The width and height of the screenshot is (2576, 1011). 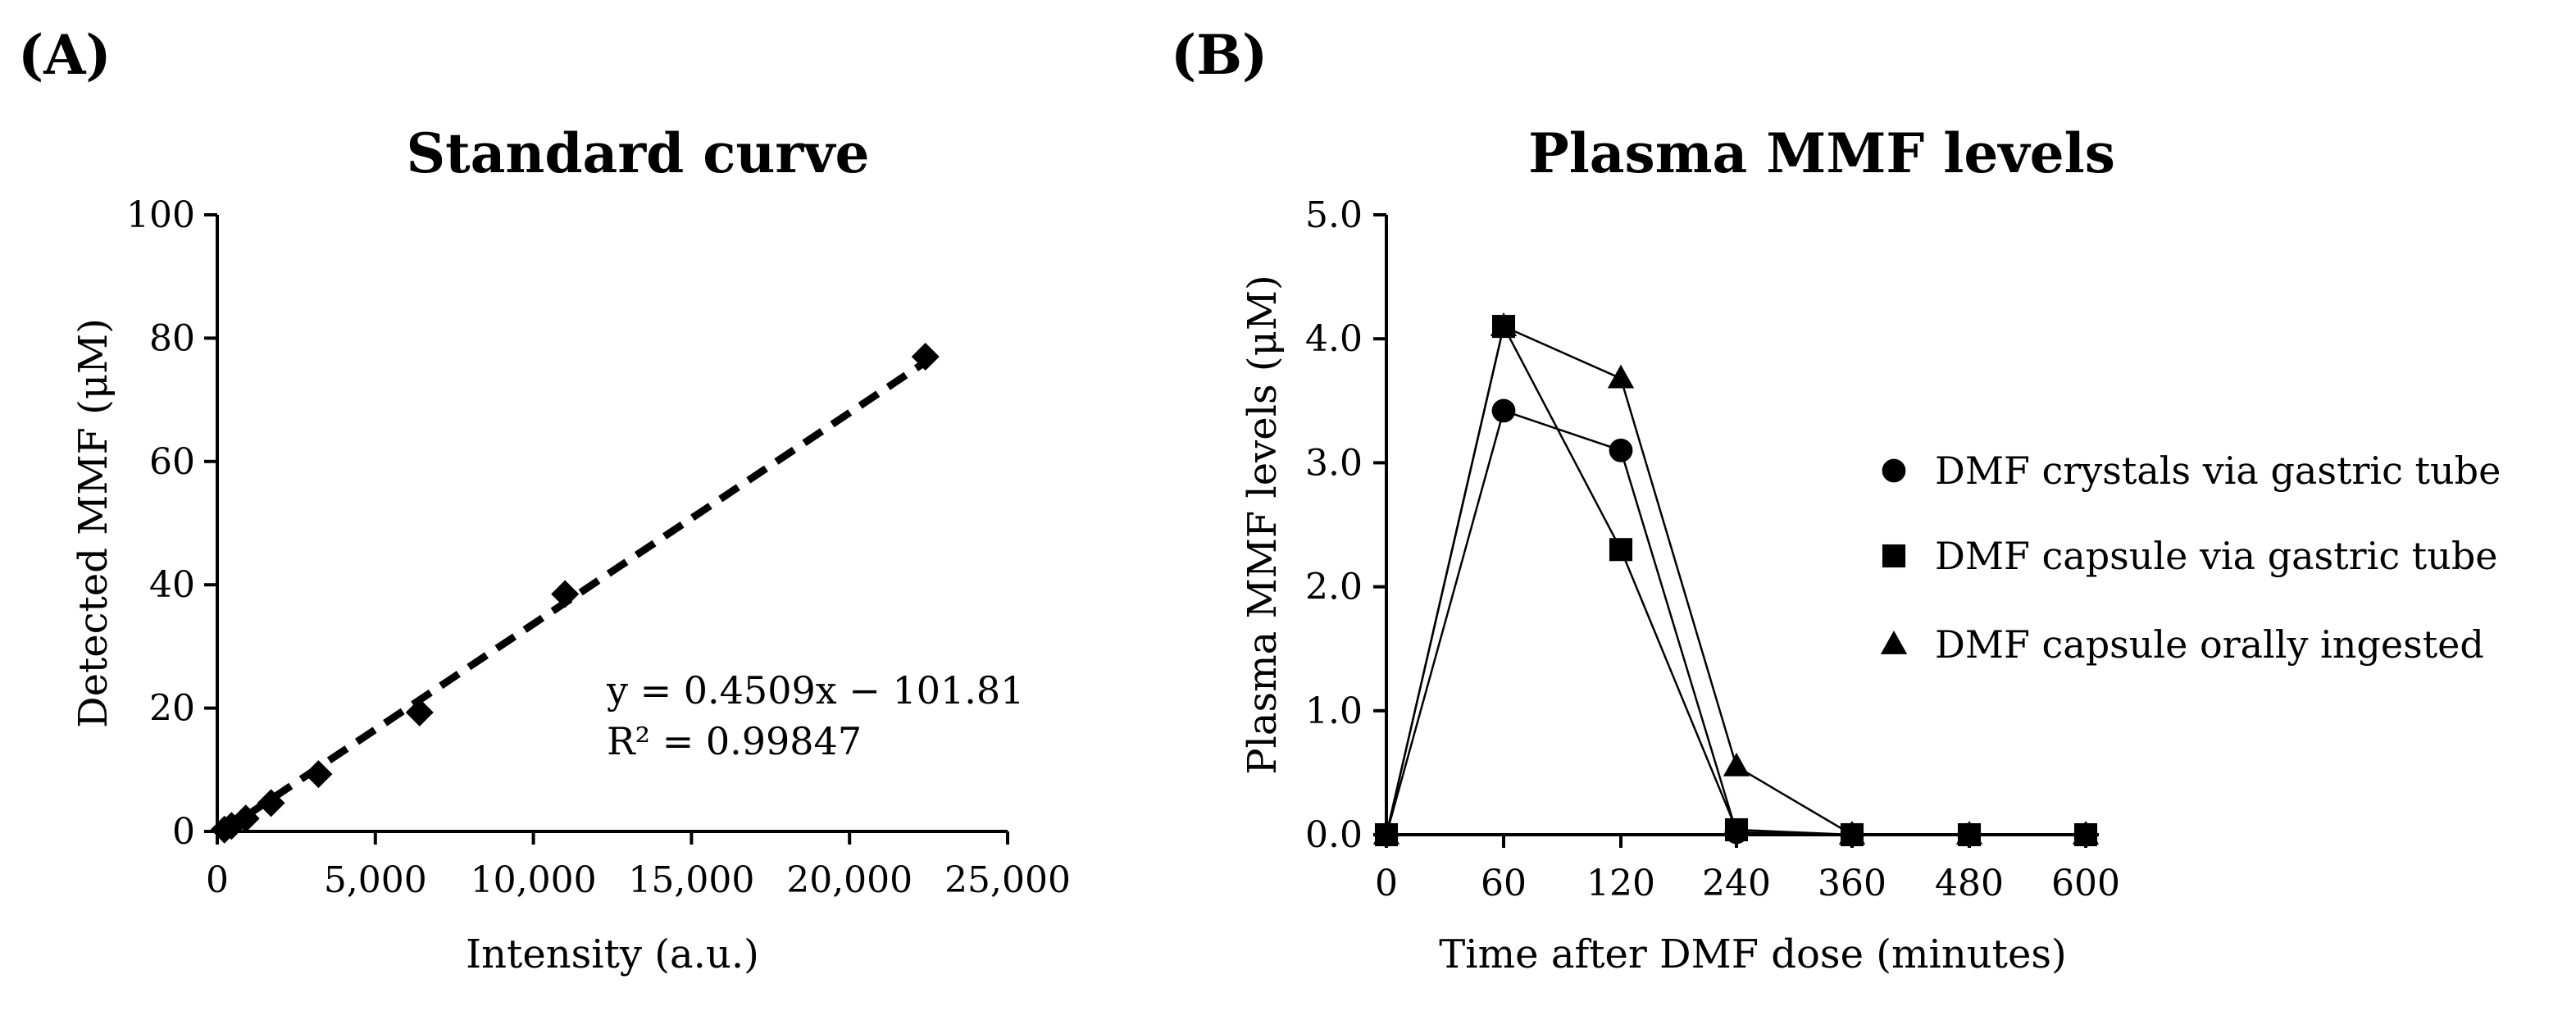 What do you see at coordinates (2085, 883) in the screenshot?
I see `panel-b-x-tick-label: 600` at bounding box center [2085, 883].